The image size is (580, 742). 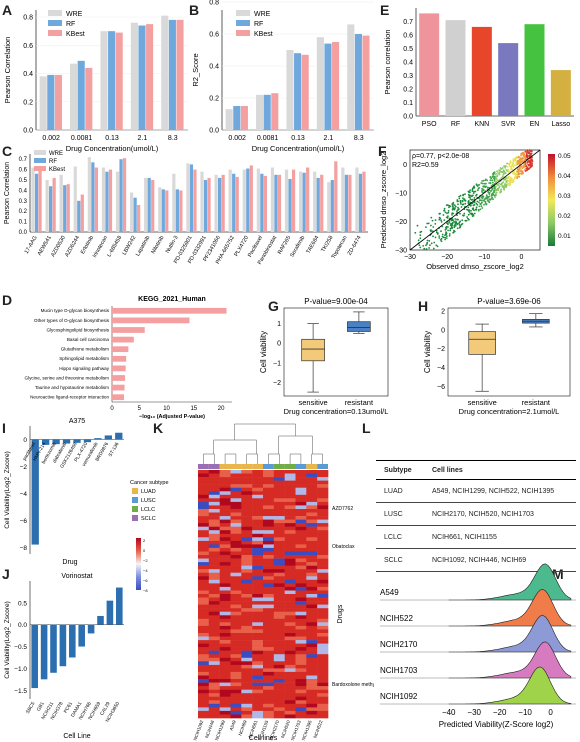 What do you see at coordinates (525, 712) in the screenshot?
I see `x-tick-label: −10` at bounding box center [525, 712].